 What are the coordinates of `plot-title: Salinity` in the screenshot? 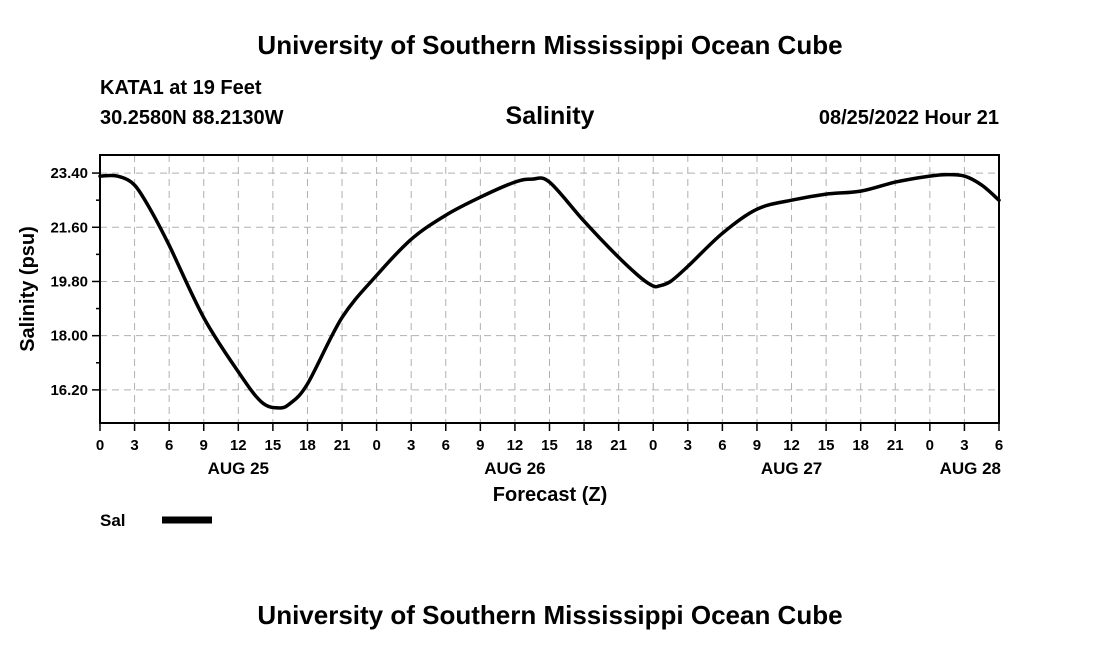 It's located at (550, 116).